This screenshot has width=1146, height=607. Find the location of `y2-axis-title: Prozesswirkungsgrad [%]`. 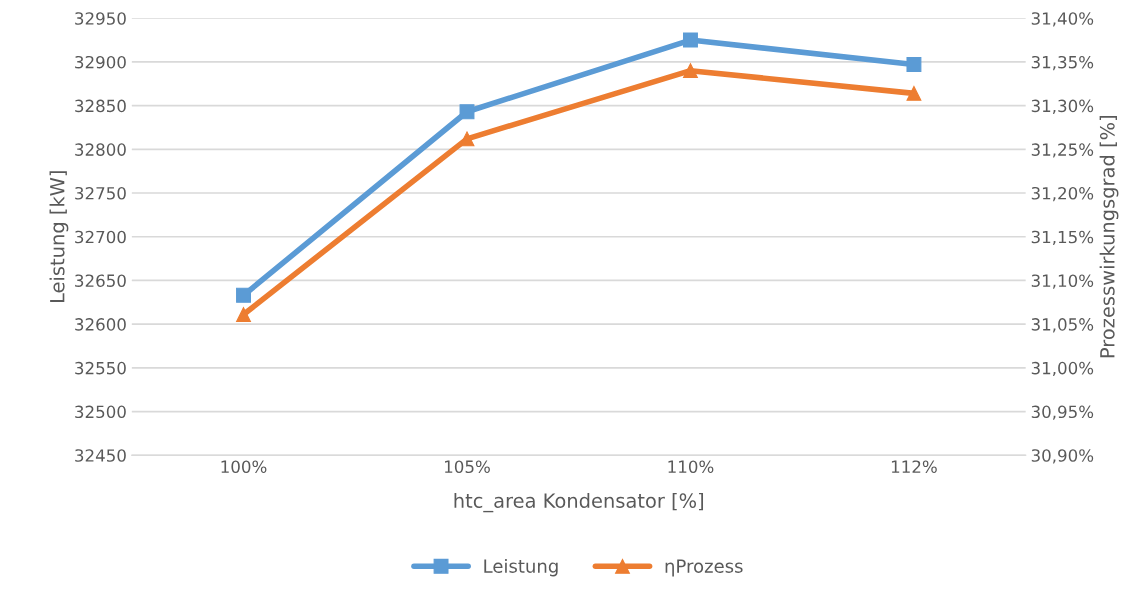

y2-axis-title: Prozesswirkungsgrad [%] is located at coordinates (1109, 237).